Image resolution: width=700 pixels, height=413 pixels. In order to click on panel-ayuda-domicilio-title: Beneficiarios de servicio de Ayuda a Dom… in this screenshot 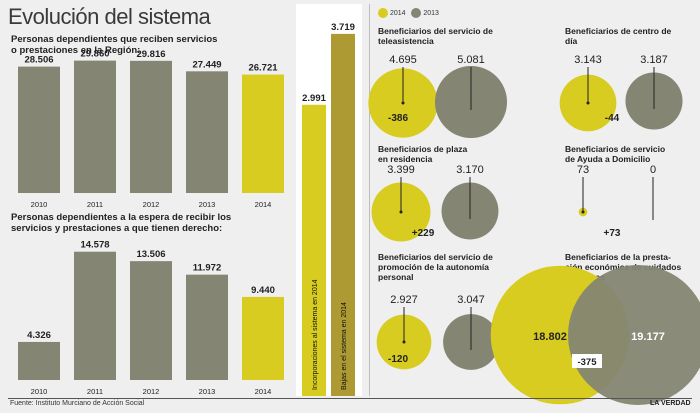, I will do `click(615, 154)`.